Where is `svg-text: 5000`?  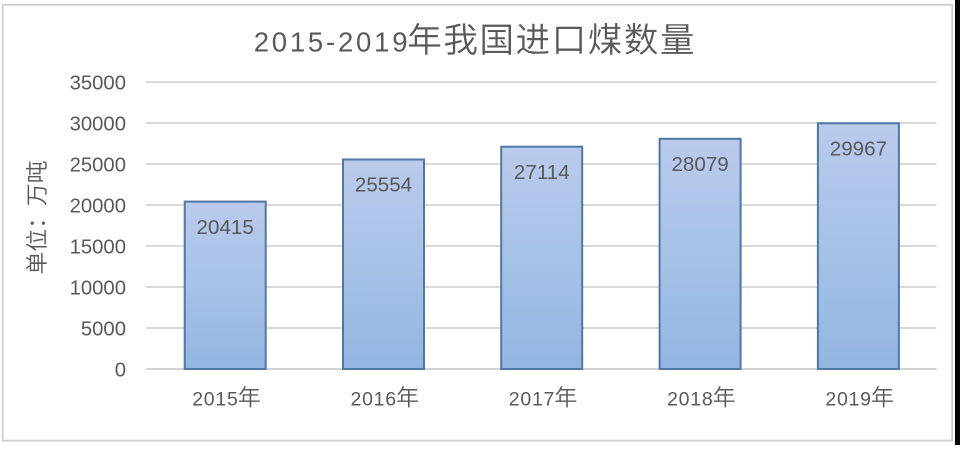
svg-text: 5000 is located at coordinates (103, 329).